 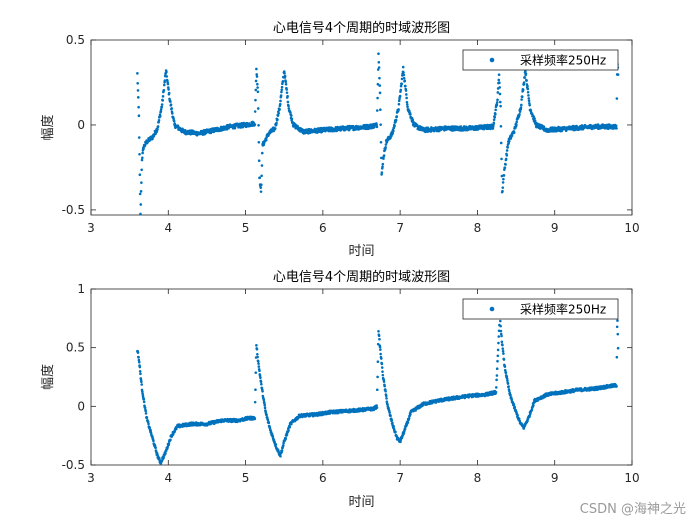 What do you see at coordinates (361, 28) in the screenshot?
I see `top-chart-title: 心电信号4个周期的时域波形图` at bounding box center [361, 28].